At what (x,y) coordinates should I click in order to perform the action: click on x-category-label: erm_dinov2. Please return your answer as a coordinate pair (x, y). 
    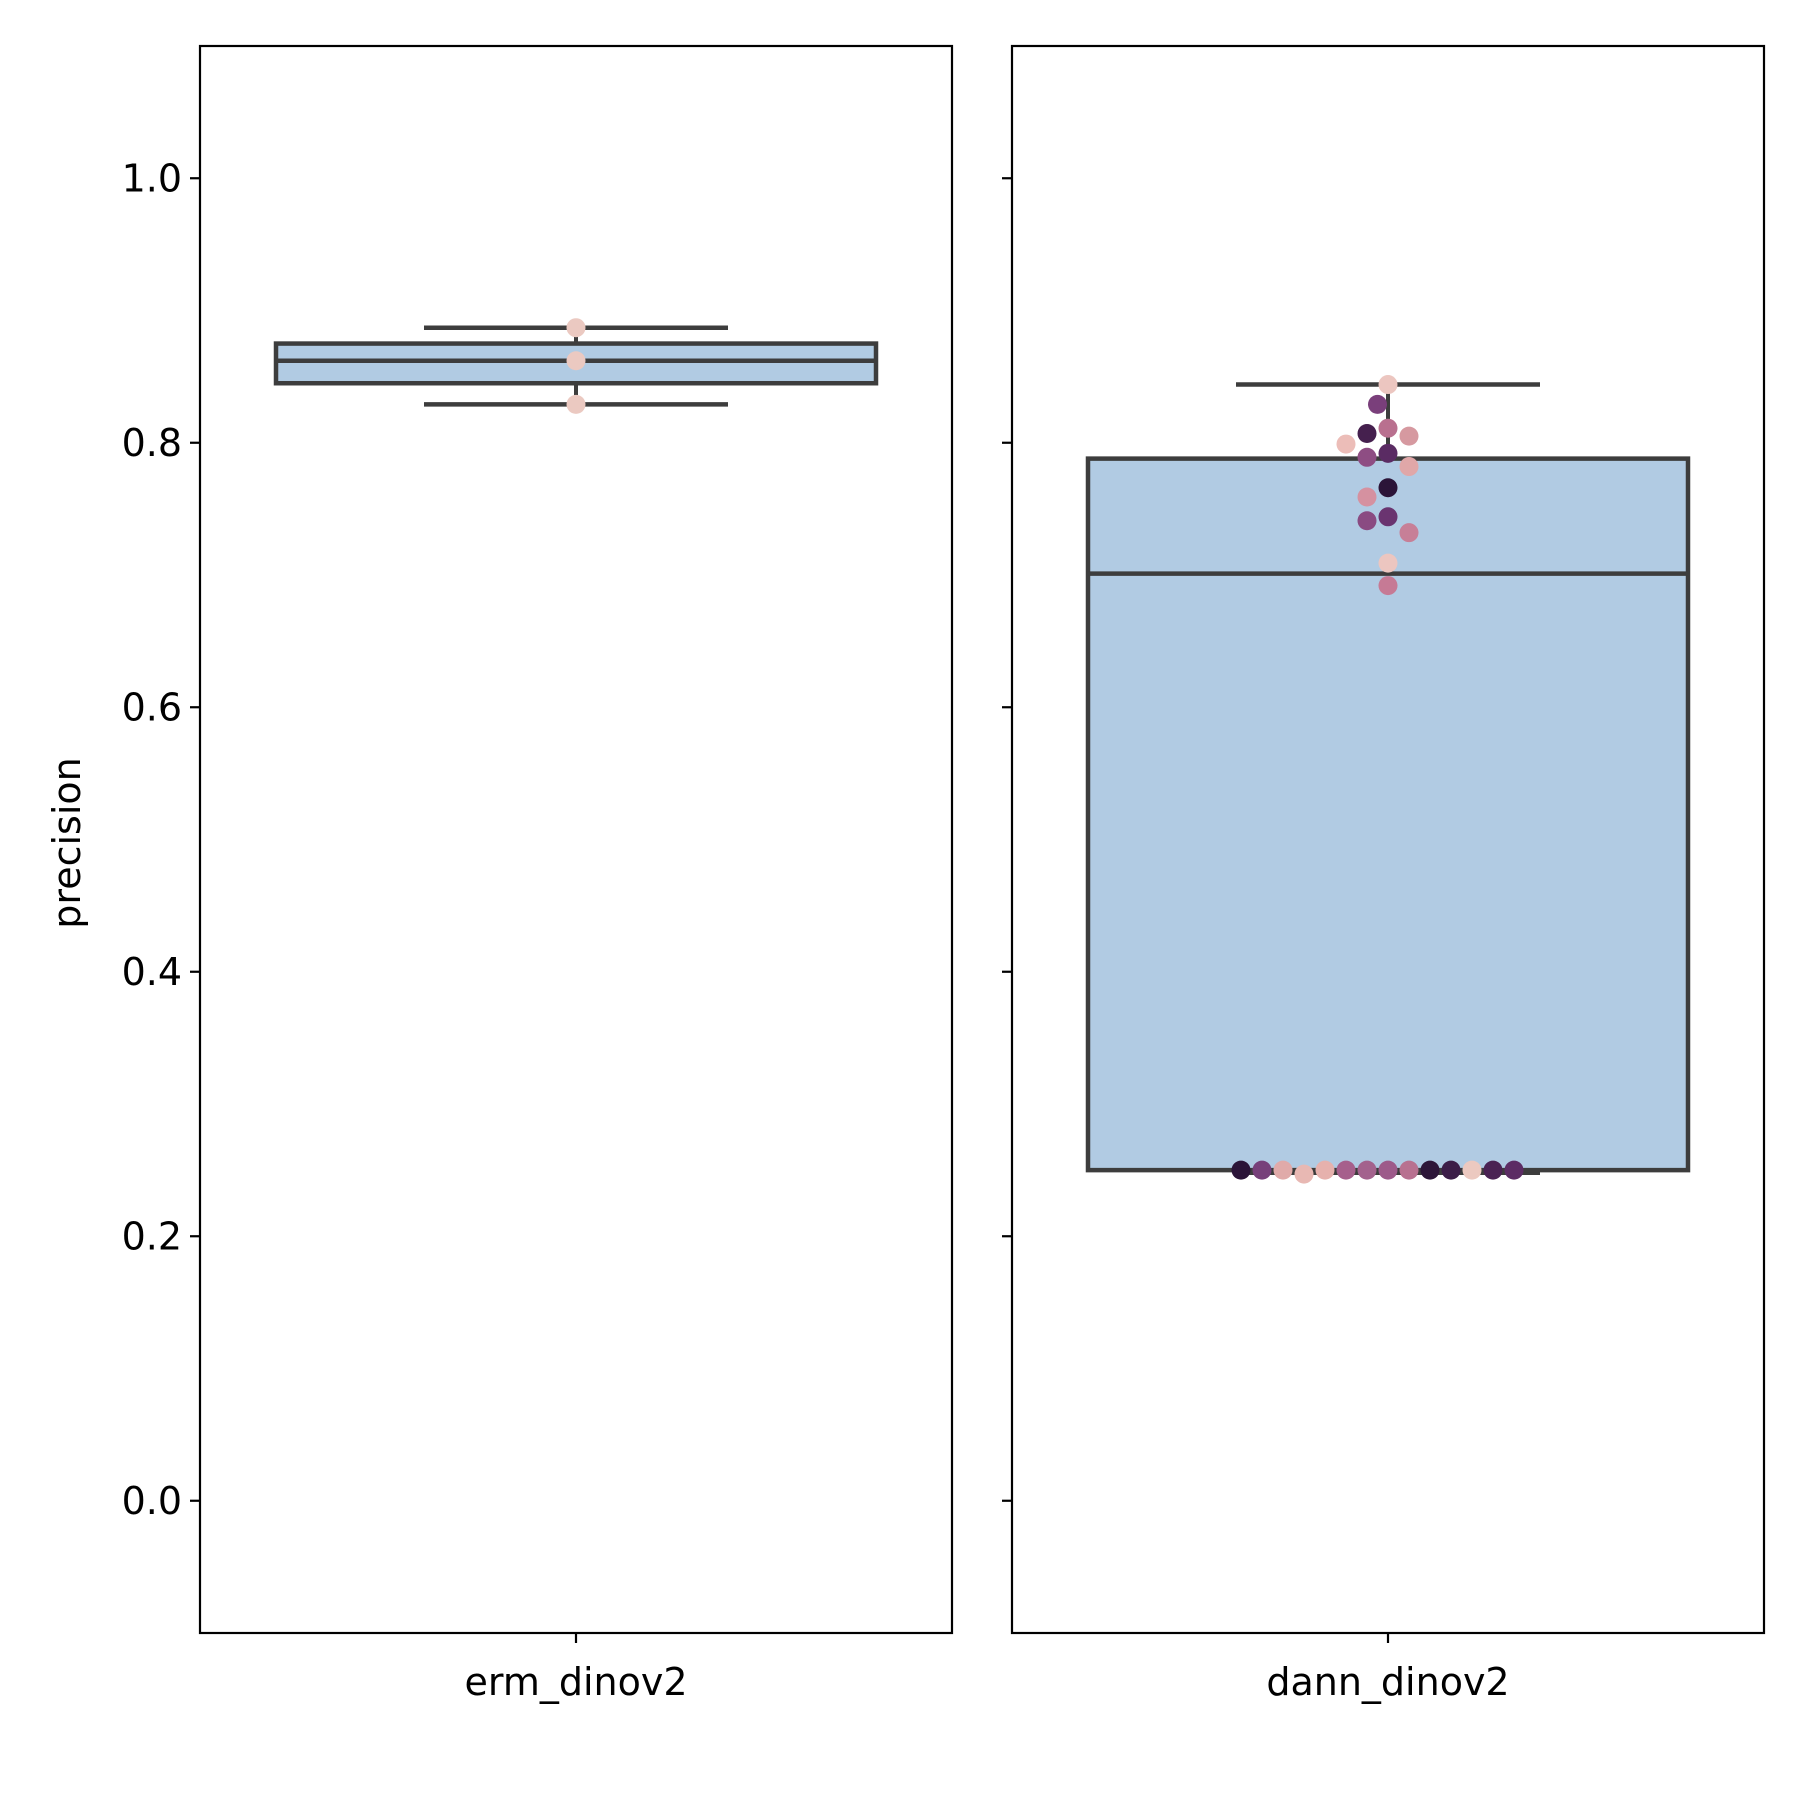
    Looking at the image, I should click on (575, 1682).